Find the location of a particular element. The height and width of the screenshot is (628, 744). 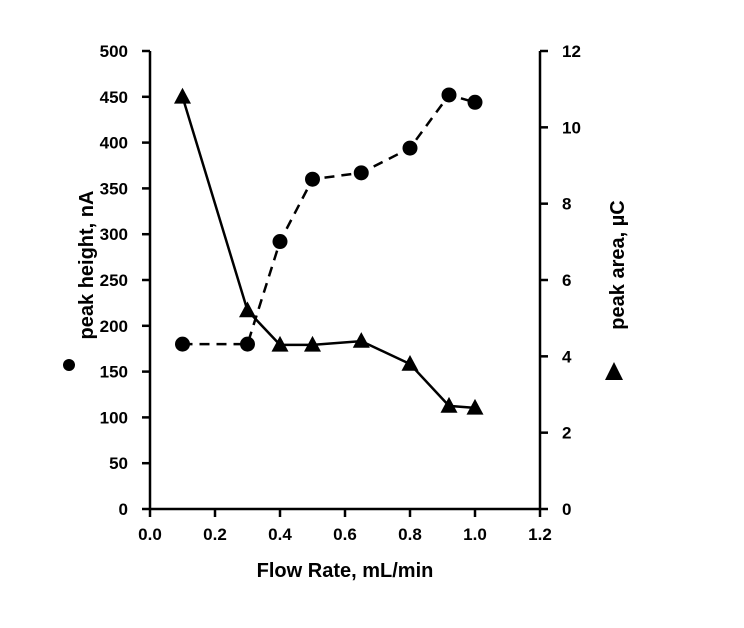

y-left-tick-label: 250 is located at coordinates (114, 280).